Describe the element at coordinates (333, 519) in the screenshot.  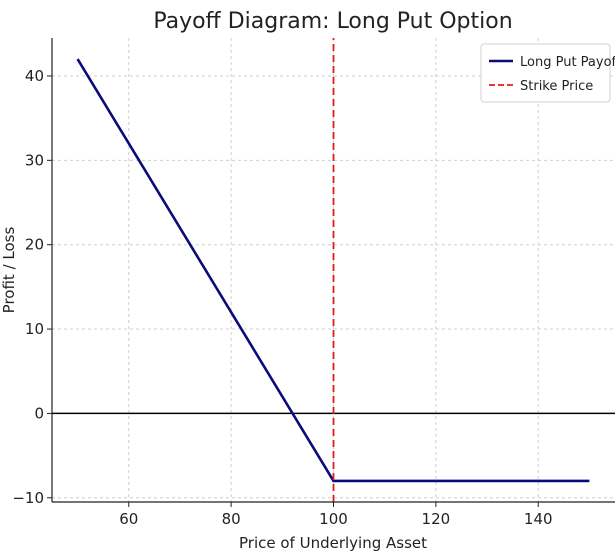
I see `x-tick-label: 100` at that location.